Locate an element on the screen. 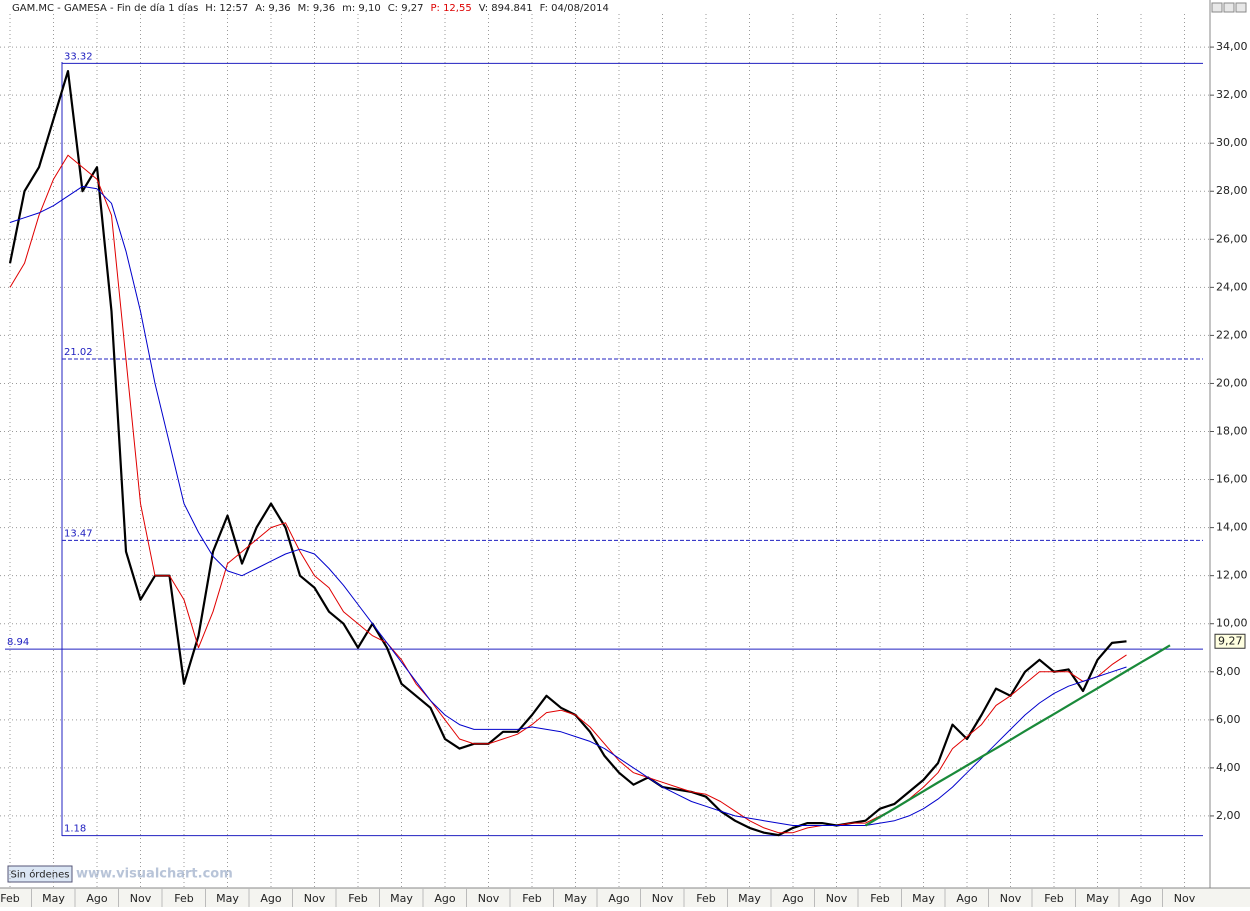 The height and width of the screenshot is (911, 1250). header-field: GAM.MC - GAMESA - Fin de día 1 días is located at coordinates (105, 8).